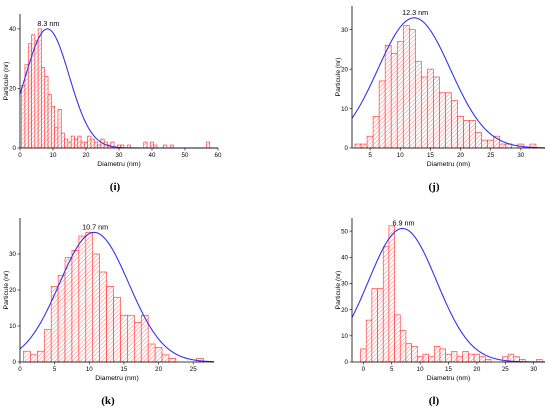 This screenshot has height=414, width=550. Describe the element at coordinates (434, 401) in the screenshot. I see `panel-label: (l)` at that location.